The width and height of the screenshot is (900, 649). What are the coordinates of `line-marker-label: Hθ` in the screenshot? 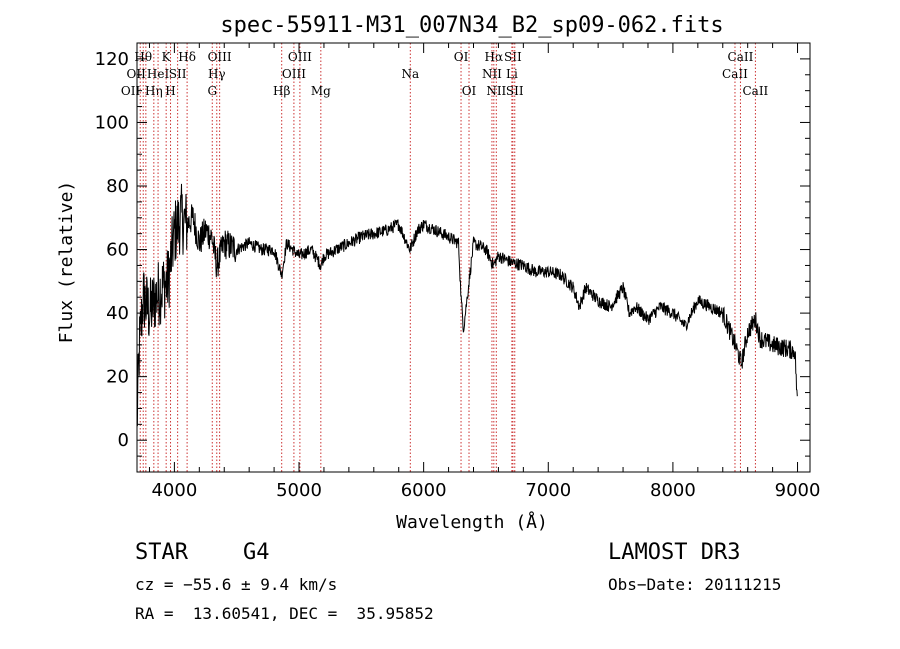 It's located at (143, 57).